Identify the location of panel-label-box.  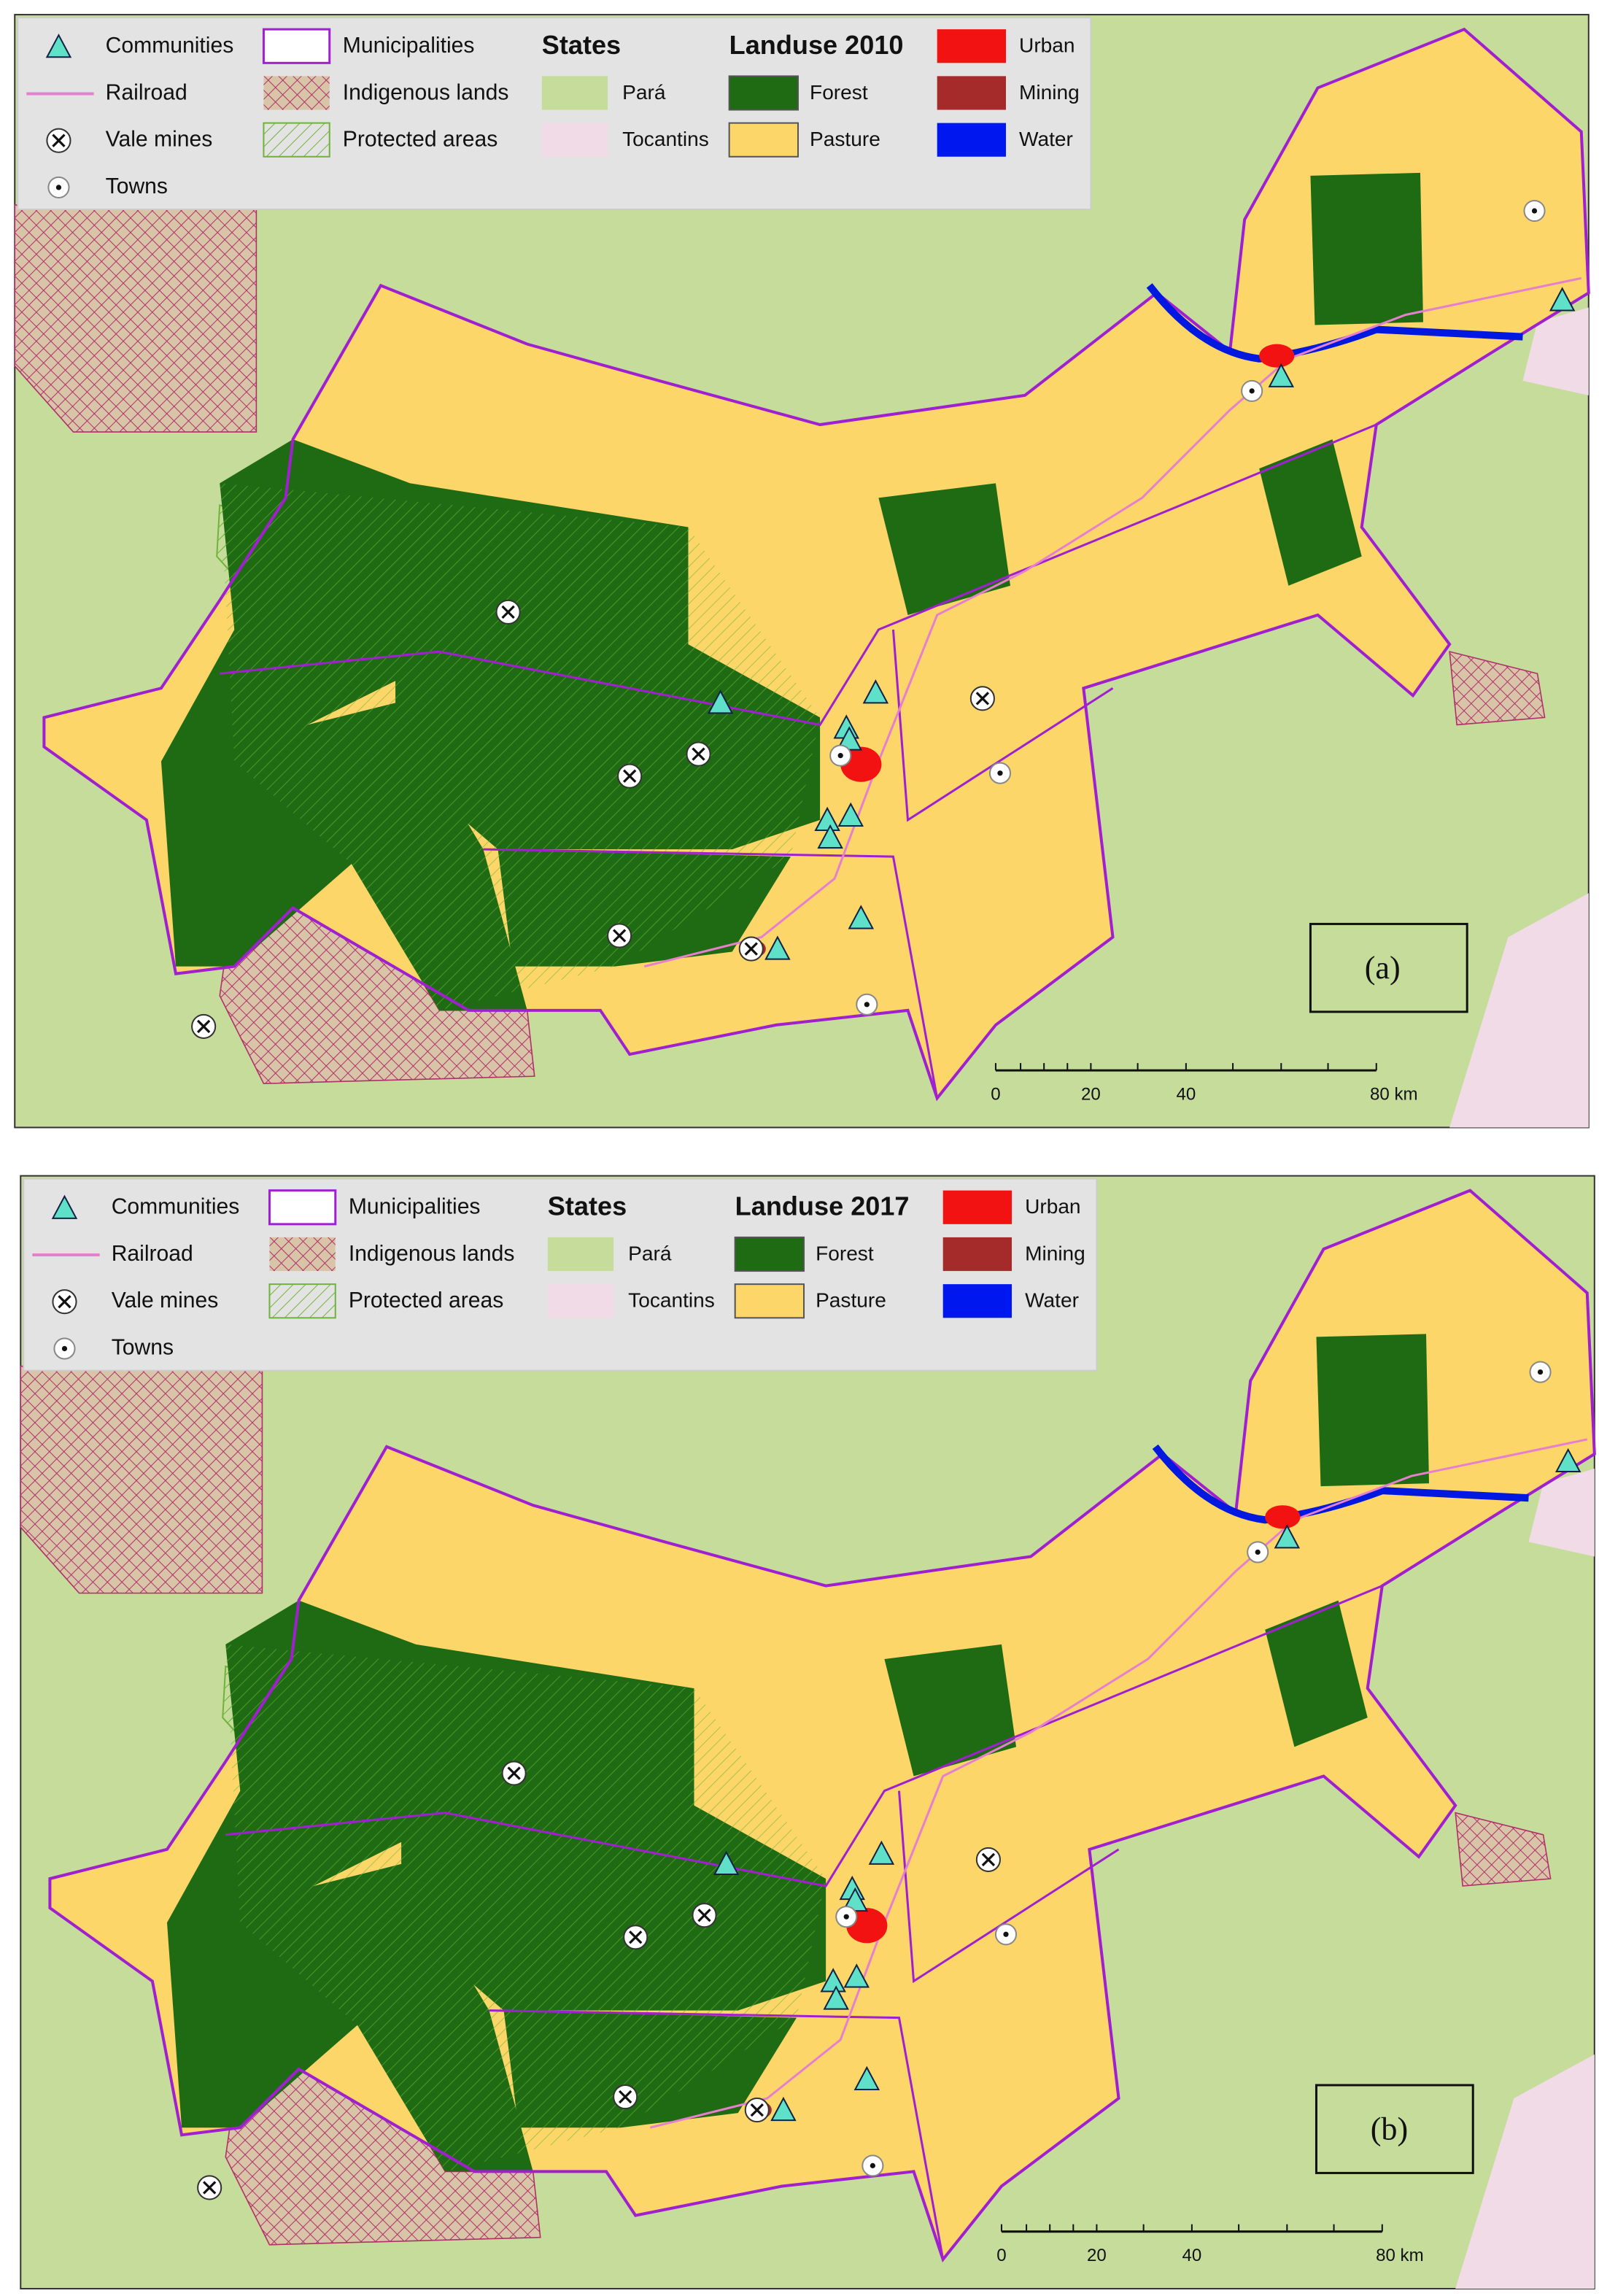
(1394, 2129).